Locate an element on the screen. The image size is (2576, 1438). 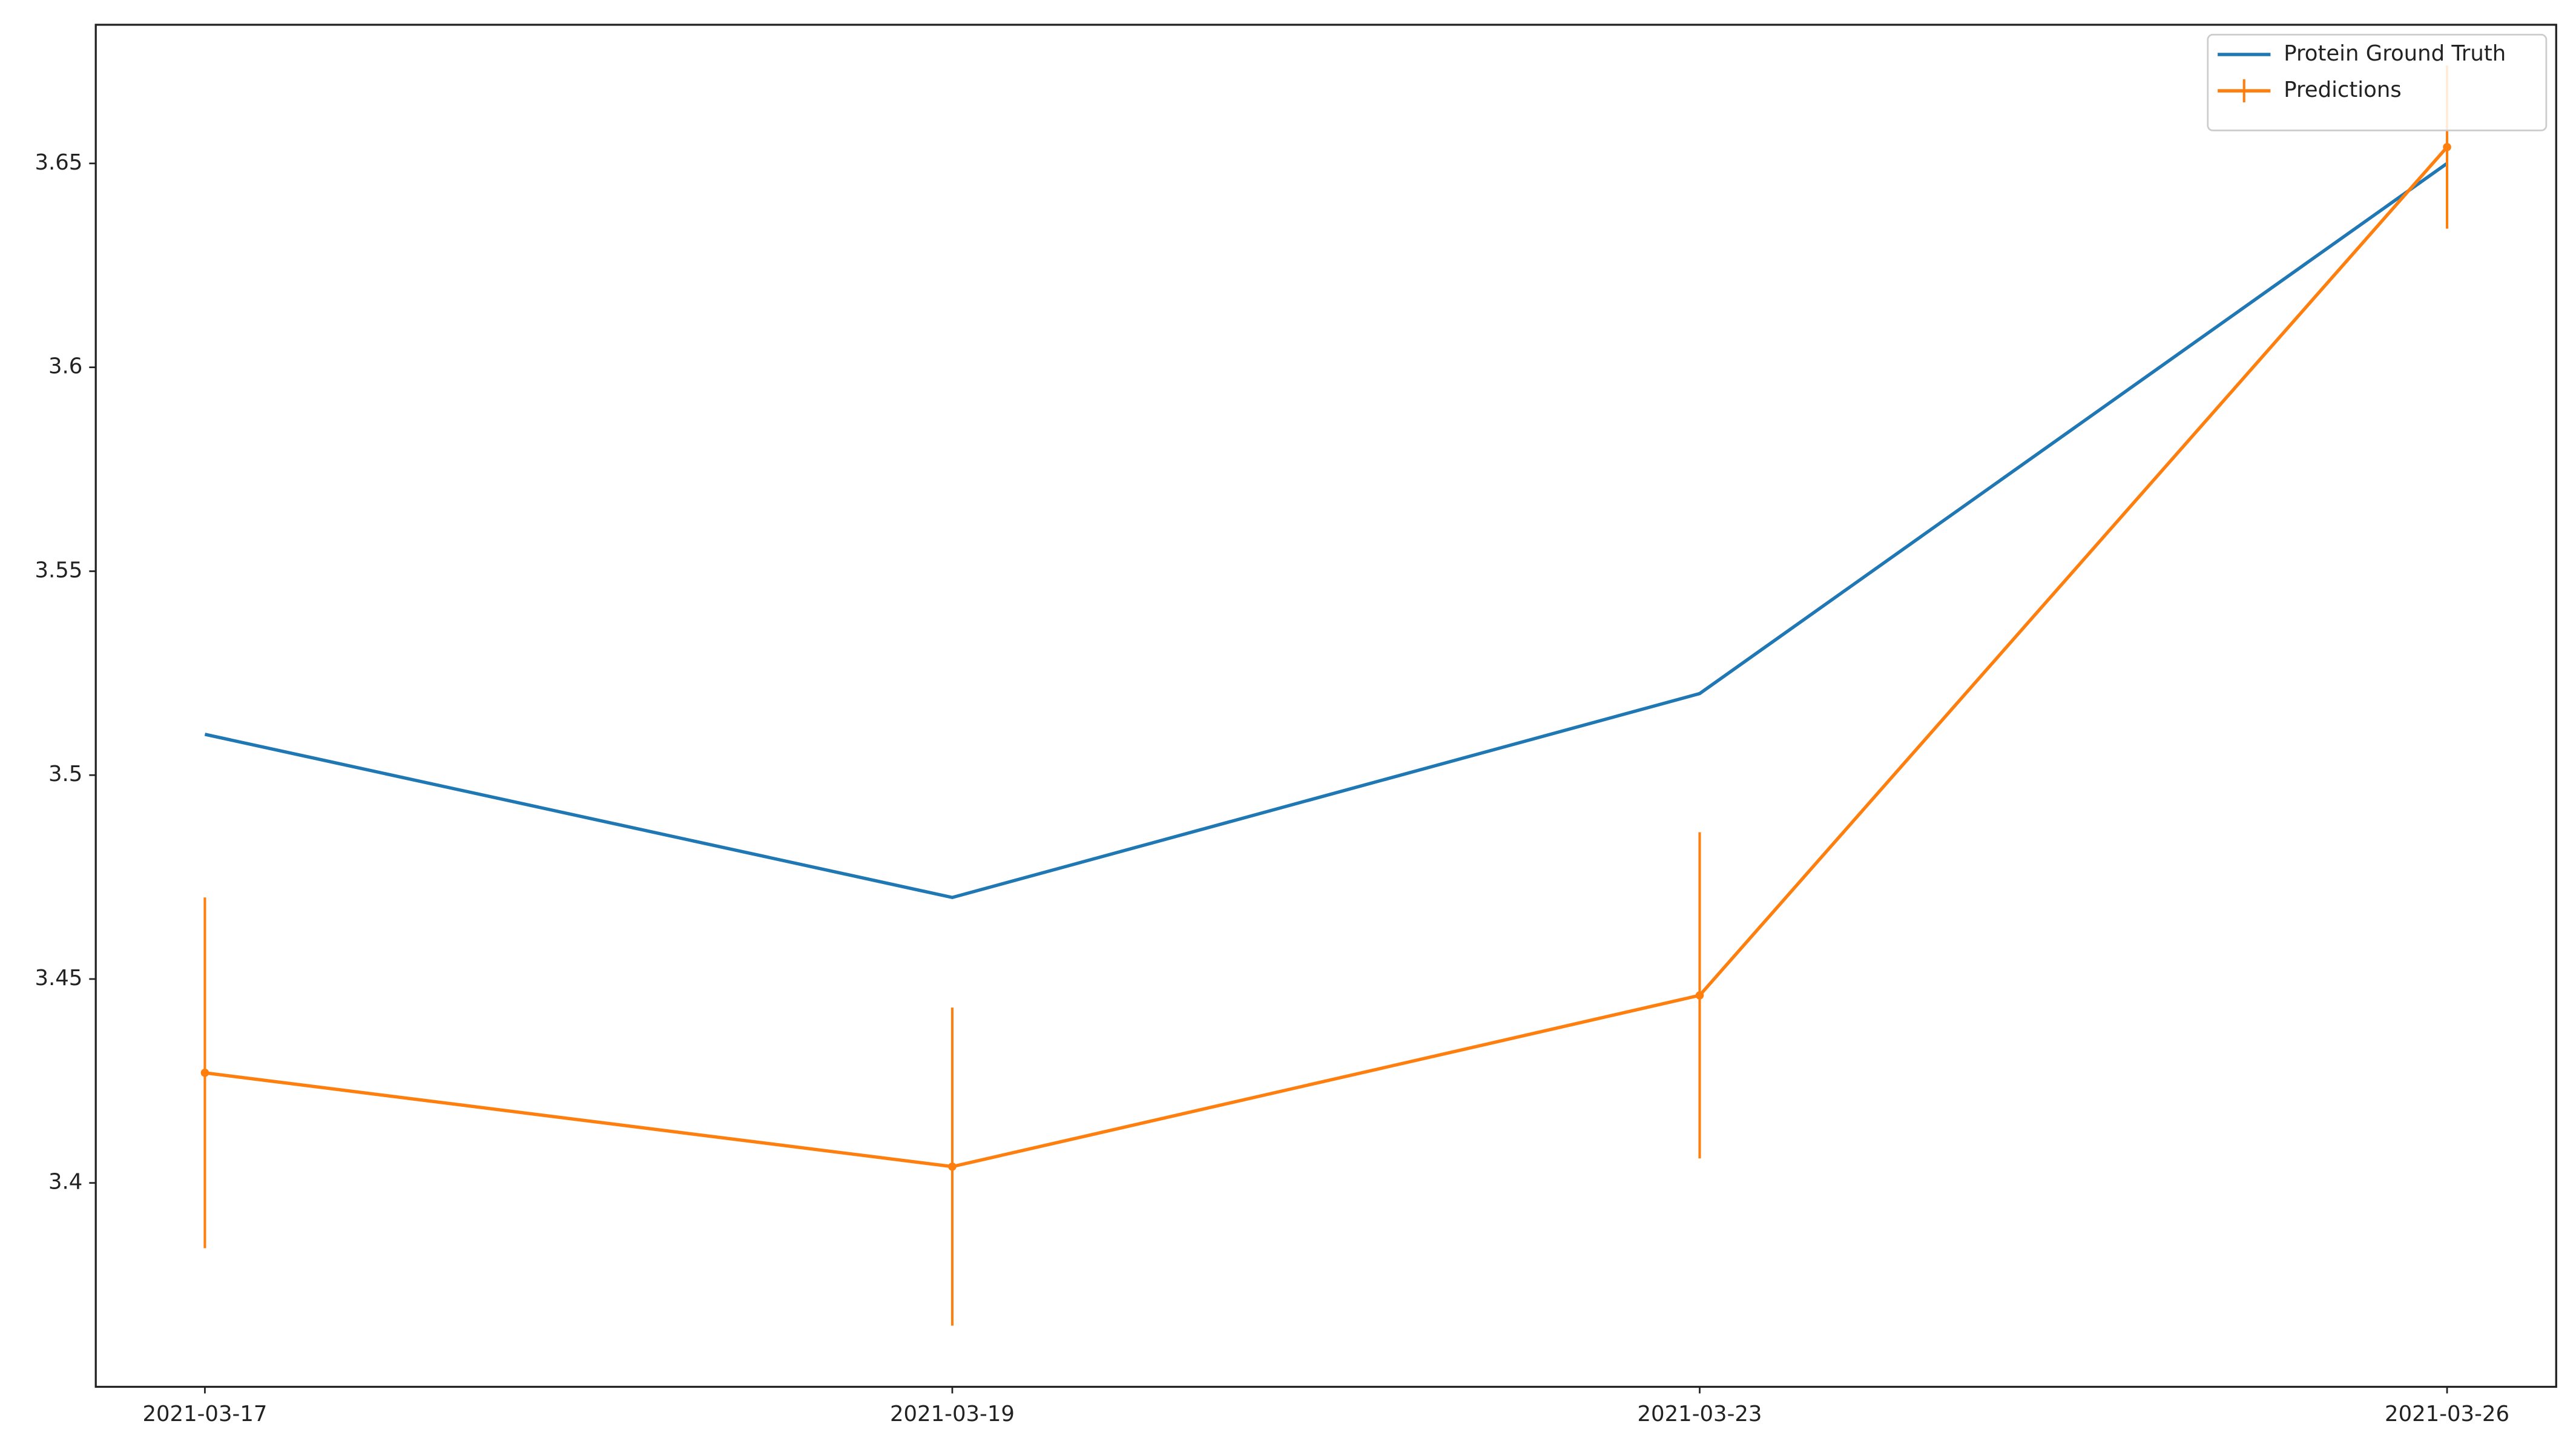
y-tick-label: 3.4 is located at coordinates (65, 1182).